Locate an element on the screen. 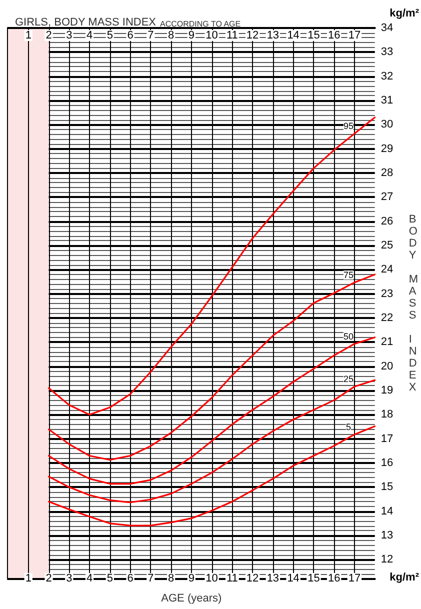 The width and height of the screenshot is (421, 609). y-tick-label: 24 is located at coordinates (387, 270).